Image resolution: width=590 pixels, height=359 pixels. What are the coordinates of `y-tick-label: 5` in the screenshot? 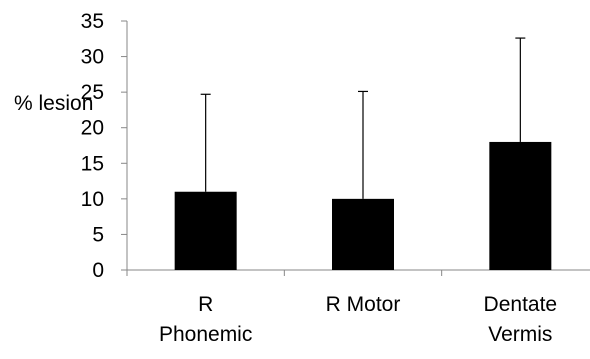 It's located at (98, 234).